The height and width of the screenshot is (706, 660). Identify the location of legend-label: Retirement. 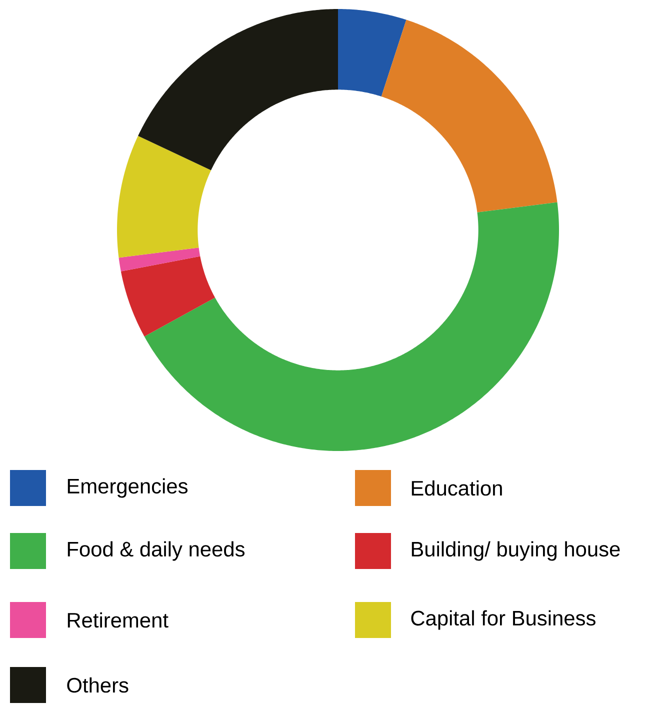
(118, 620).